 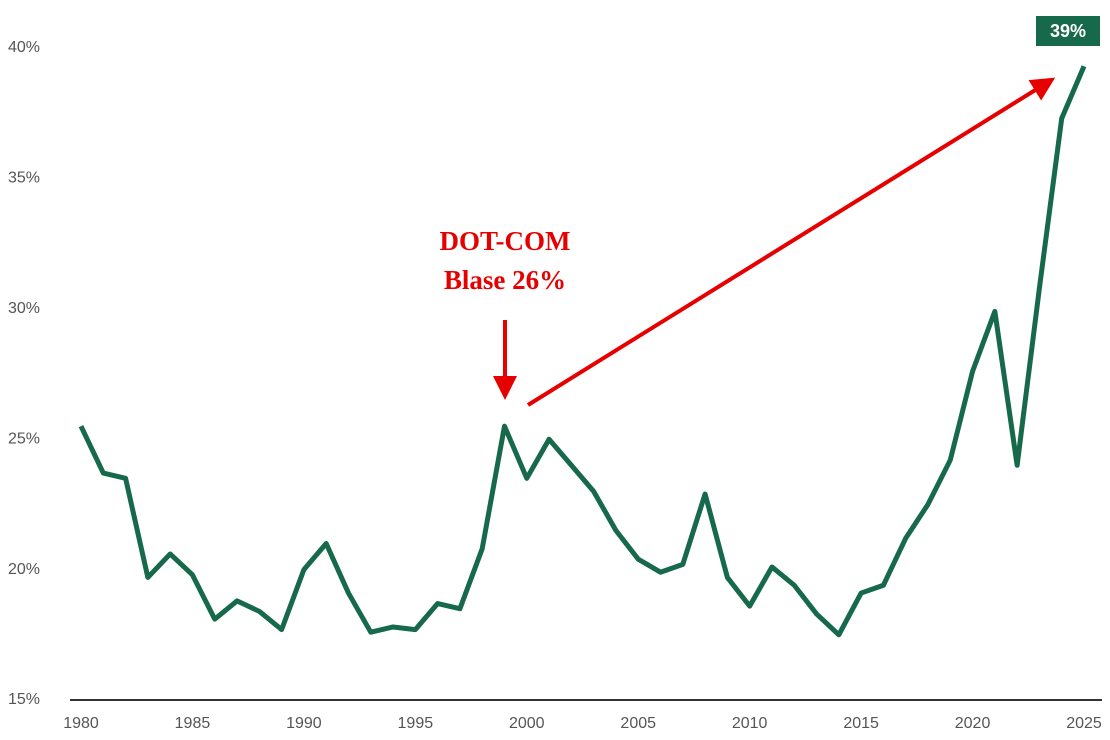 I want to click on y-tick-label: 20%, so click(x=24, y=569).